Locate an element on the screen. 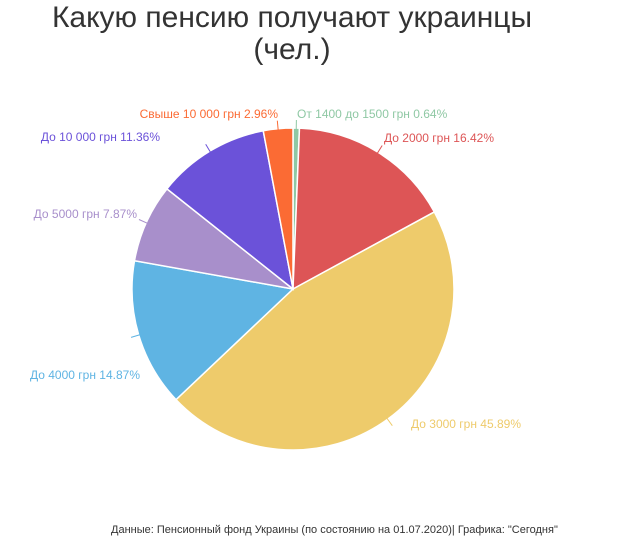 The width and height of the screenshot is (640, 547). slice-label: До 3000 грн 45.89% is located at coordinates (466, 424).